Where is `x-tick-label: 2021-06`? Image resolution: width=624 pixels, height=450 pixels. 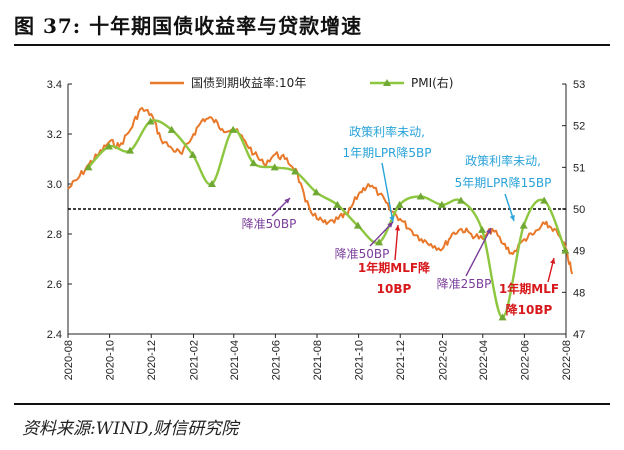
x-tick-label: 2021-06 is located at coordinates (276, 360).